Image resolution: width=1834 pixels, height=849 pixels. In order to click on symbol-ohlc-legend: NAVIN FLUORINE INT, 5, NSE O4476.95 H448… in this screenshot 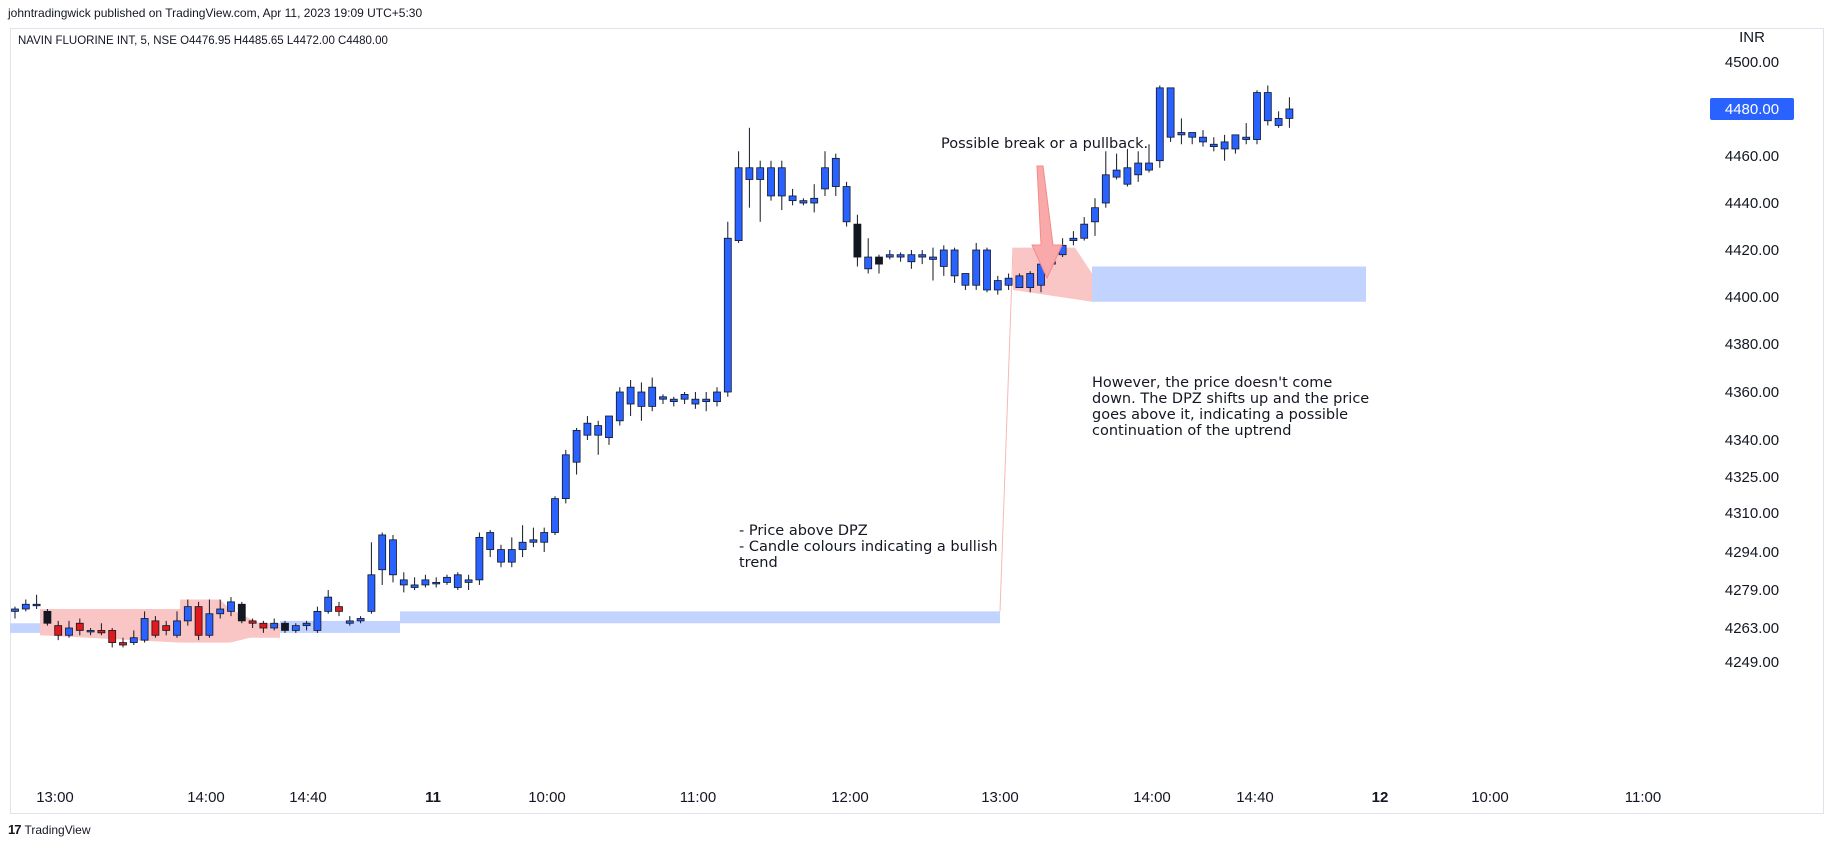, I will do `click(203, 41)`.